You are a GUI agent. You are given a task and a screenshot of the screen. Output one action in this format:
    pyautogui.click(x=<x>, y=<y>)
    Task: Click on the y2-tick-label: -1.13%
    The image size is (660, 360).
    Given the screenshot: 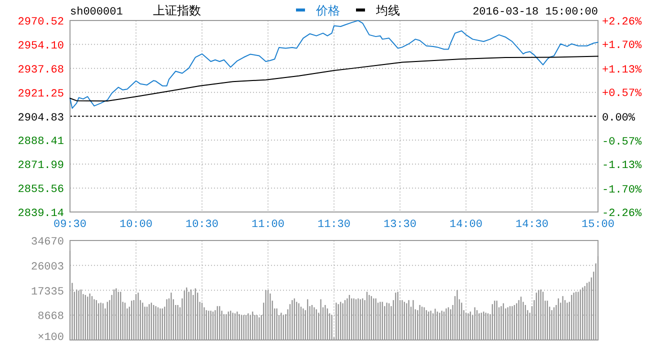 What is the action you would take?
    pyautogui.click(x=622, y=166)
    